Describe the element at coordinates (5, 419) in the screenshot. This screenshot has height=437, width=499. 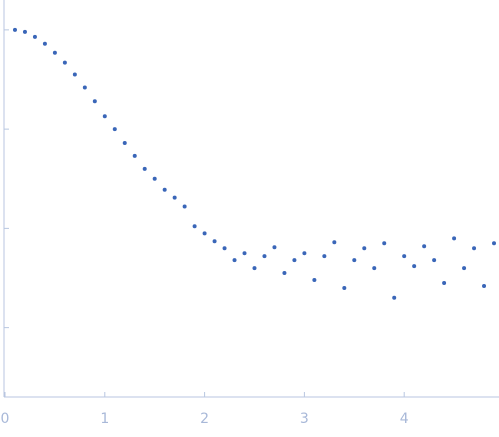
I see `x-tick-label: 0` at that location.